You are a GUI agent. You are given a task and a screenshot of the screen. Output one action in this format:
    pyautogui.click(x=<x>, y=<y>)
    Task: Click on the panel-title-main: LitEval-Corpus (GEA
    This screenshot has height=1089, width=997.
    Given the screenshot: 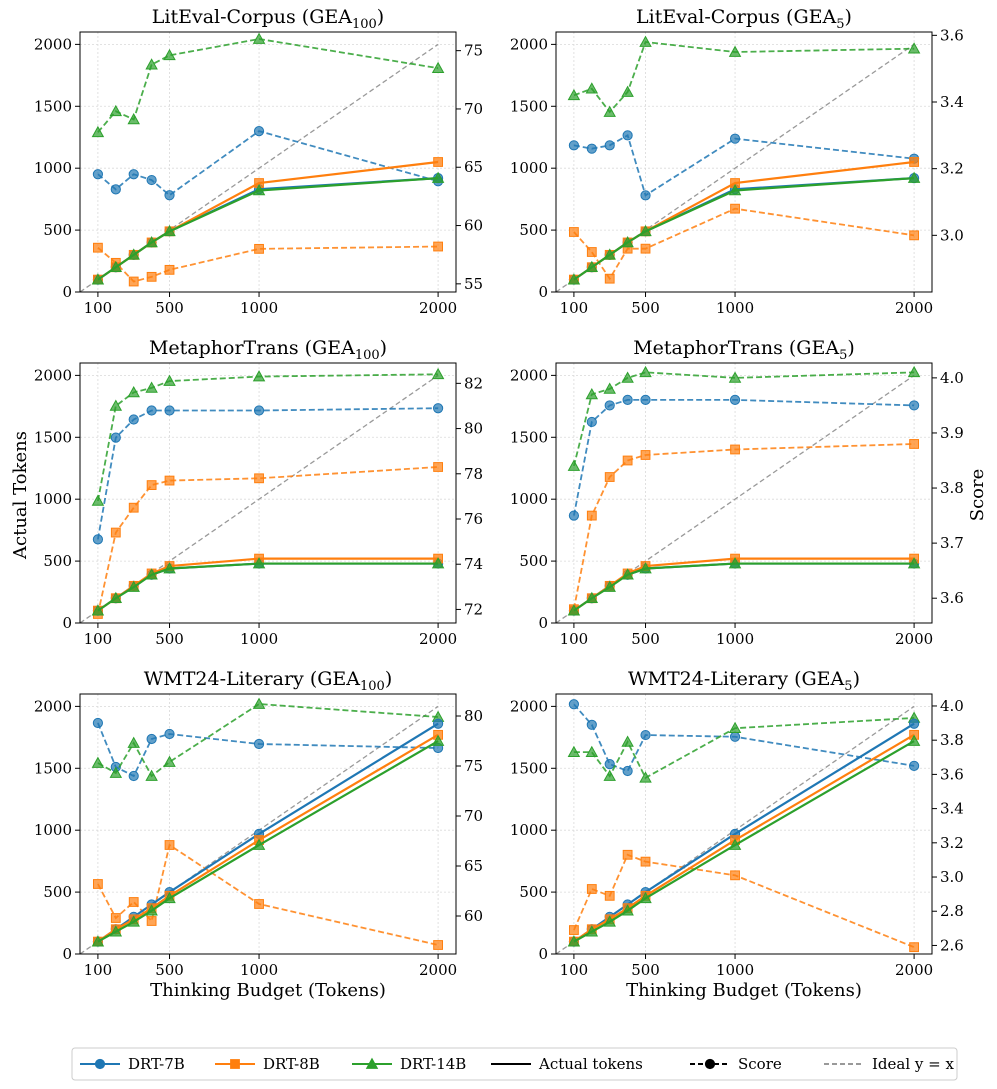 What is the action you would take?
    pyautogui.click(x=252, y=17)
    